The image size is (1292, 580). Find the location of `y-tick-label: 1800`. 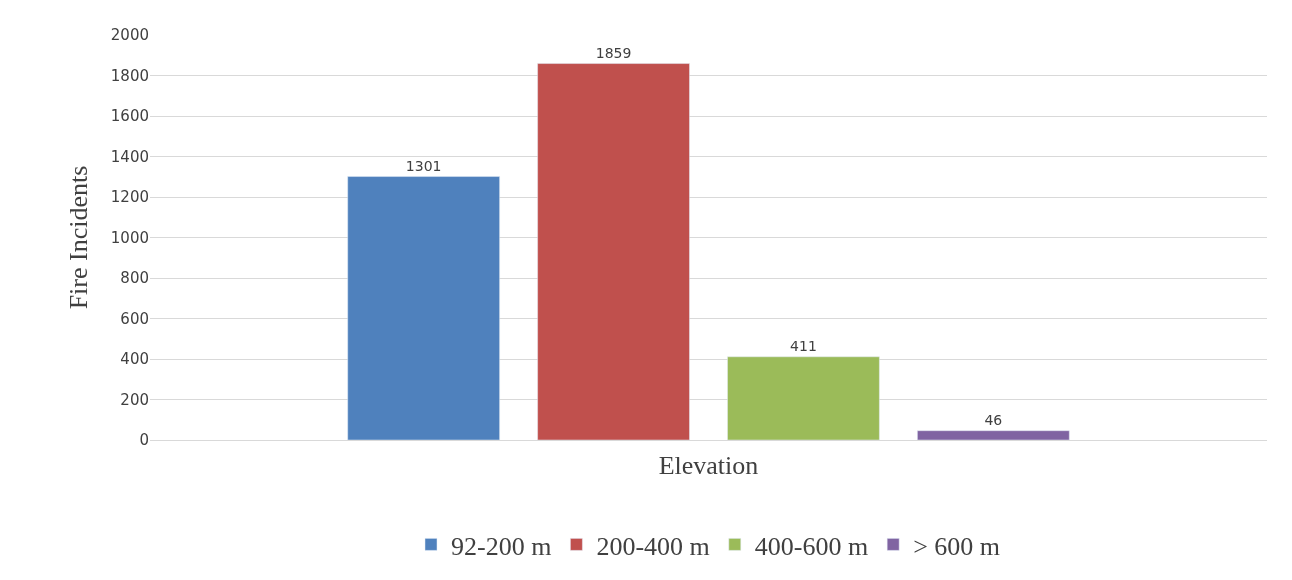

y-tick-label: 1800 is located at coordinates (129, 75).